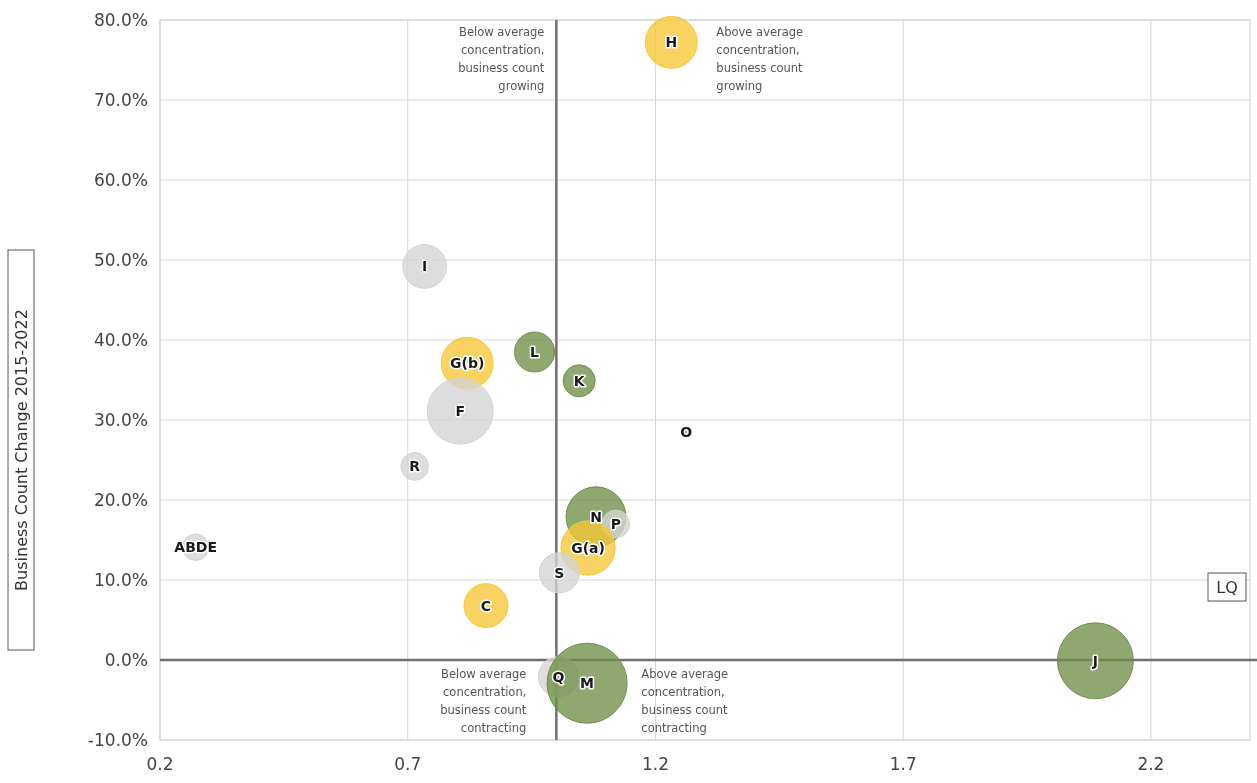 Image resolution: width=1257 pixels, height=783 pixels. What do you see at coordinates (196, 547) in the screenshot?
I see `annotation: ABDE` at bounding box center [196, 547].